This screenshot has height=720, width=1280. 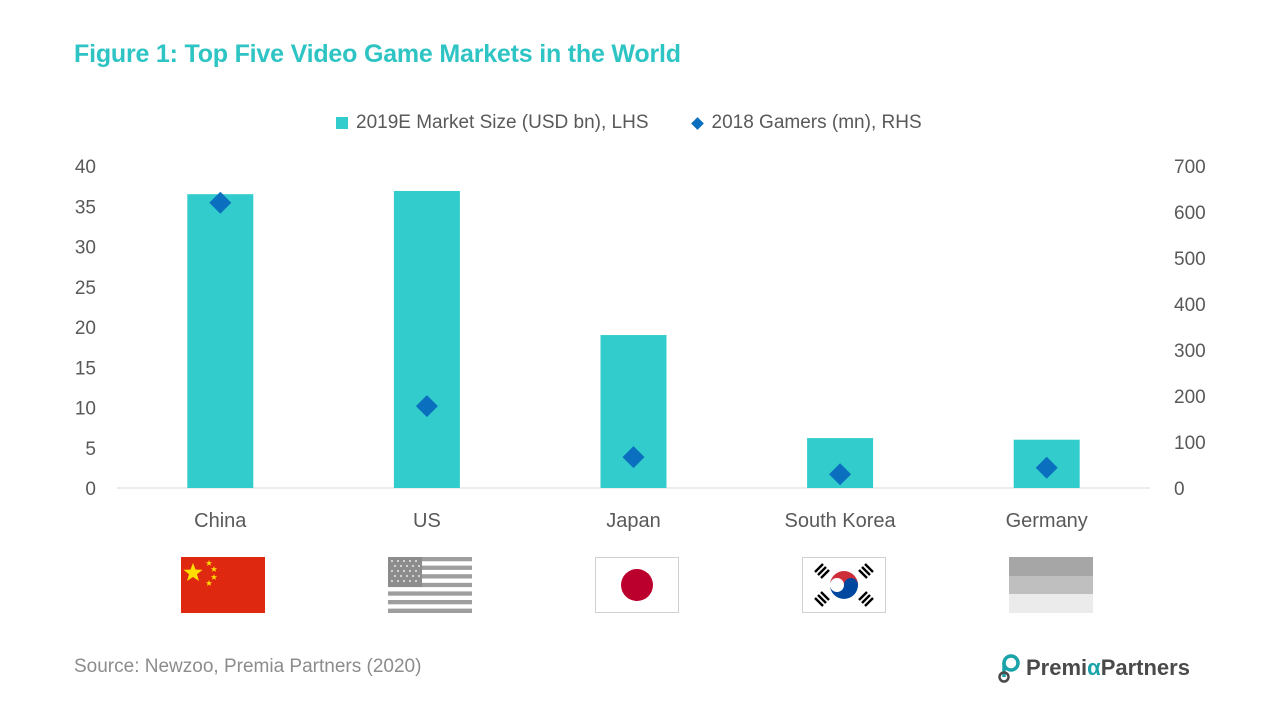 I want to click on category-label: US, so click(x=427, y=521).